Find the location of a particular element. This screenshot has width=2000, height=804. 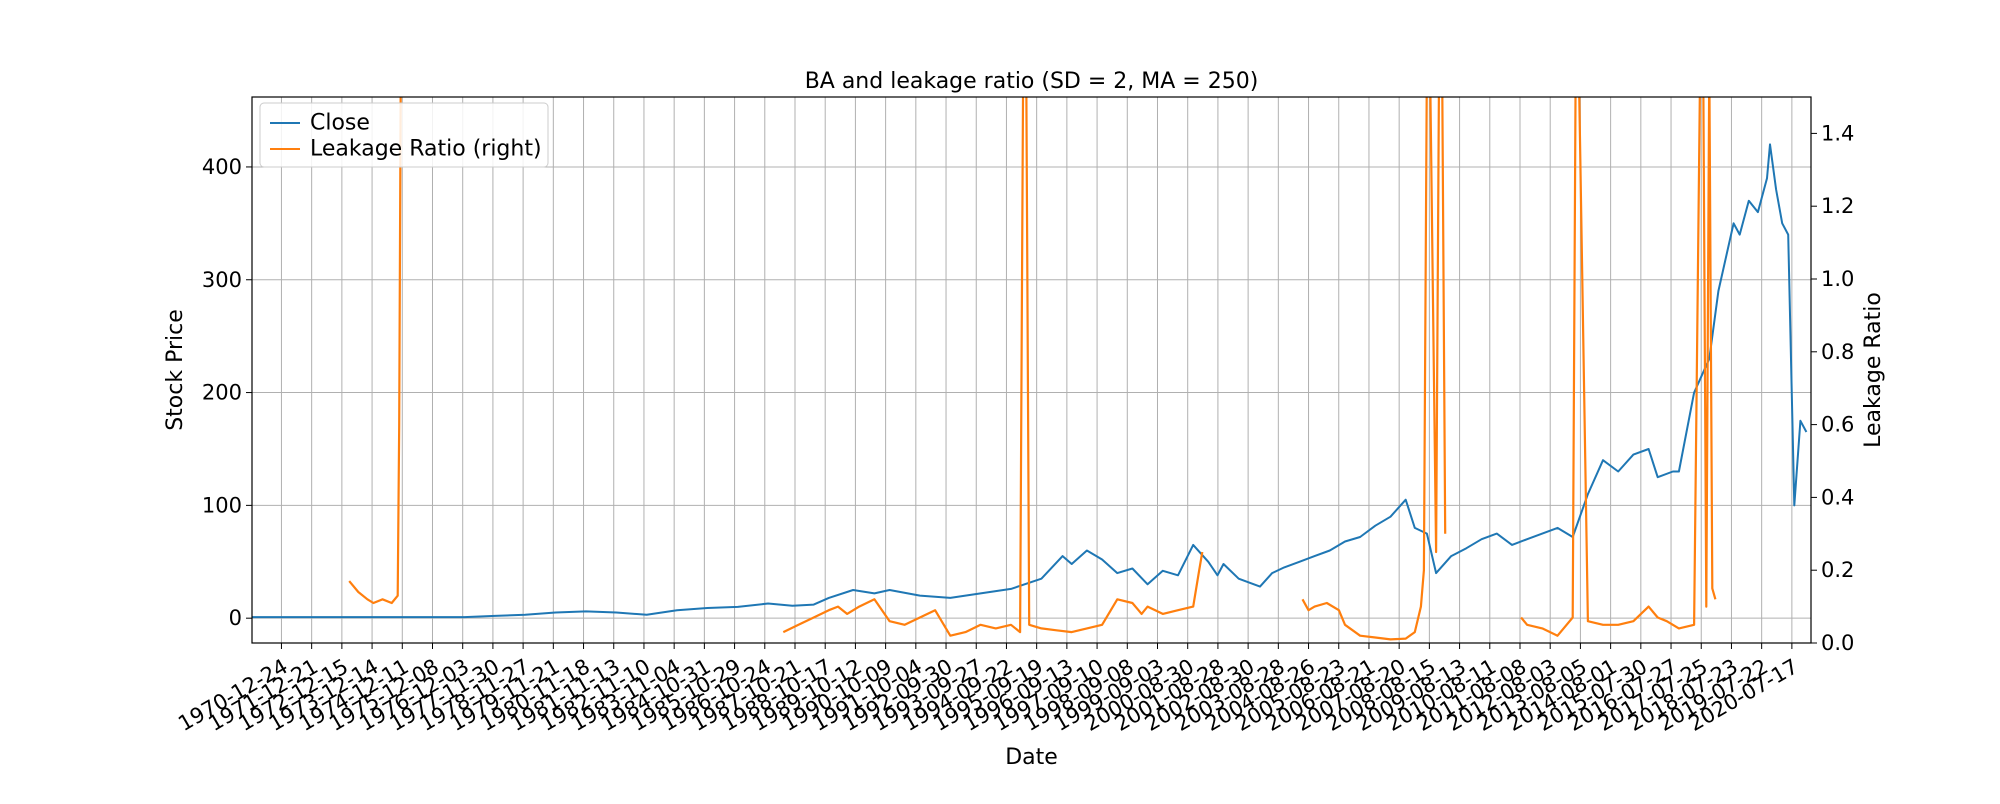

x-axis-label: Date is located at coordinates (1031, 757).